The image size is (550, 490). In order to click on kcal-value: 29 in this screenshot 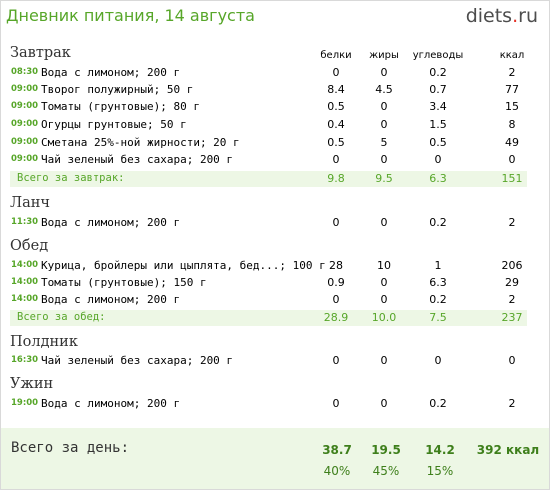, I will do `click(512, 282)`.